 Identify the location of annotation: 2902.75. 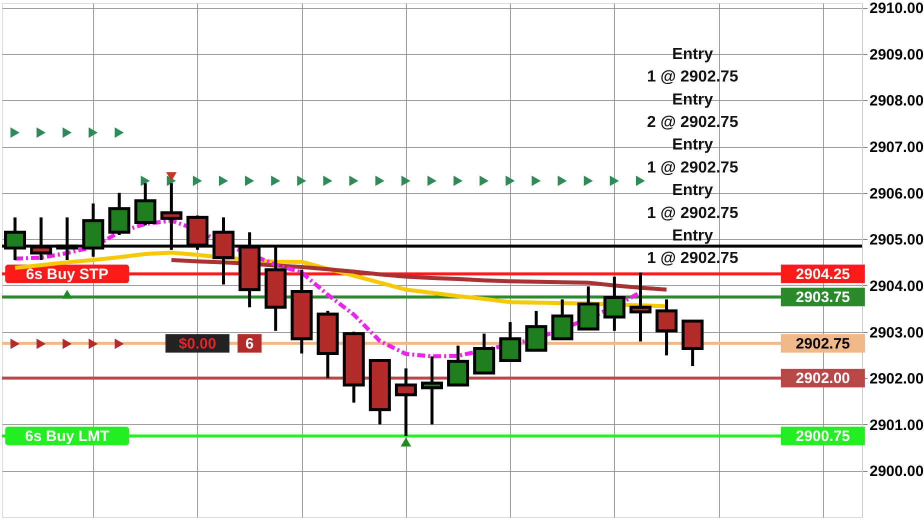
(823, 343).